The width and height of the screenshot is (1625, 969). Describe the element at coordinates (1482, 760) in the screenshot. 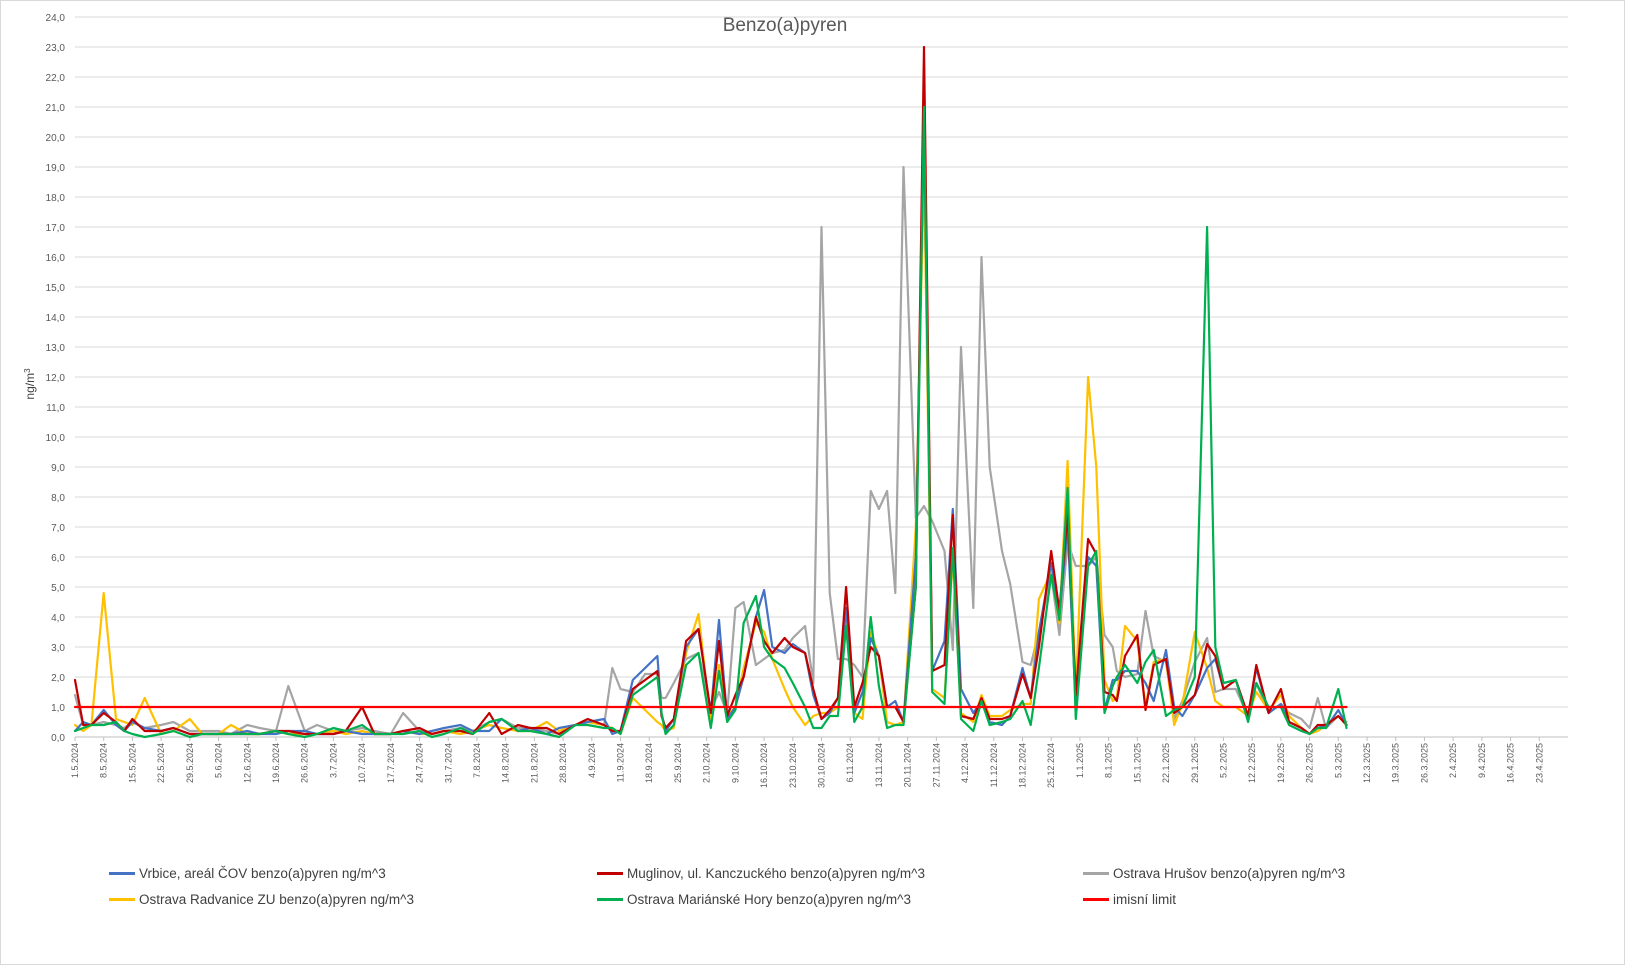

I see `x-tick-label: 9.4.2025` at that location.